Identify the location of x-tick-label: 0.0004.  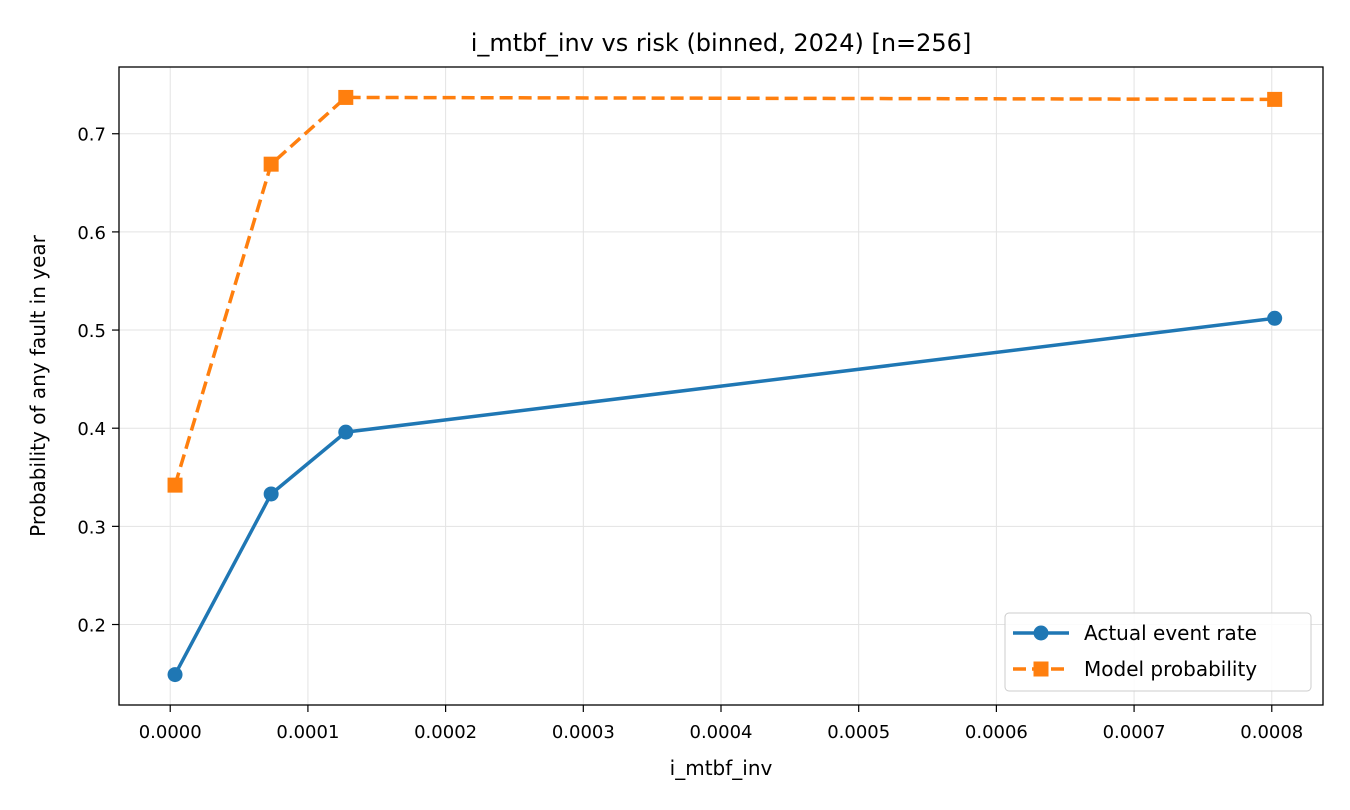
(721, 732).